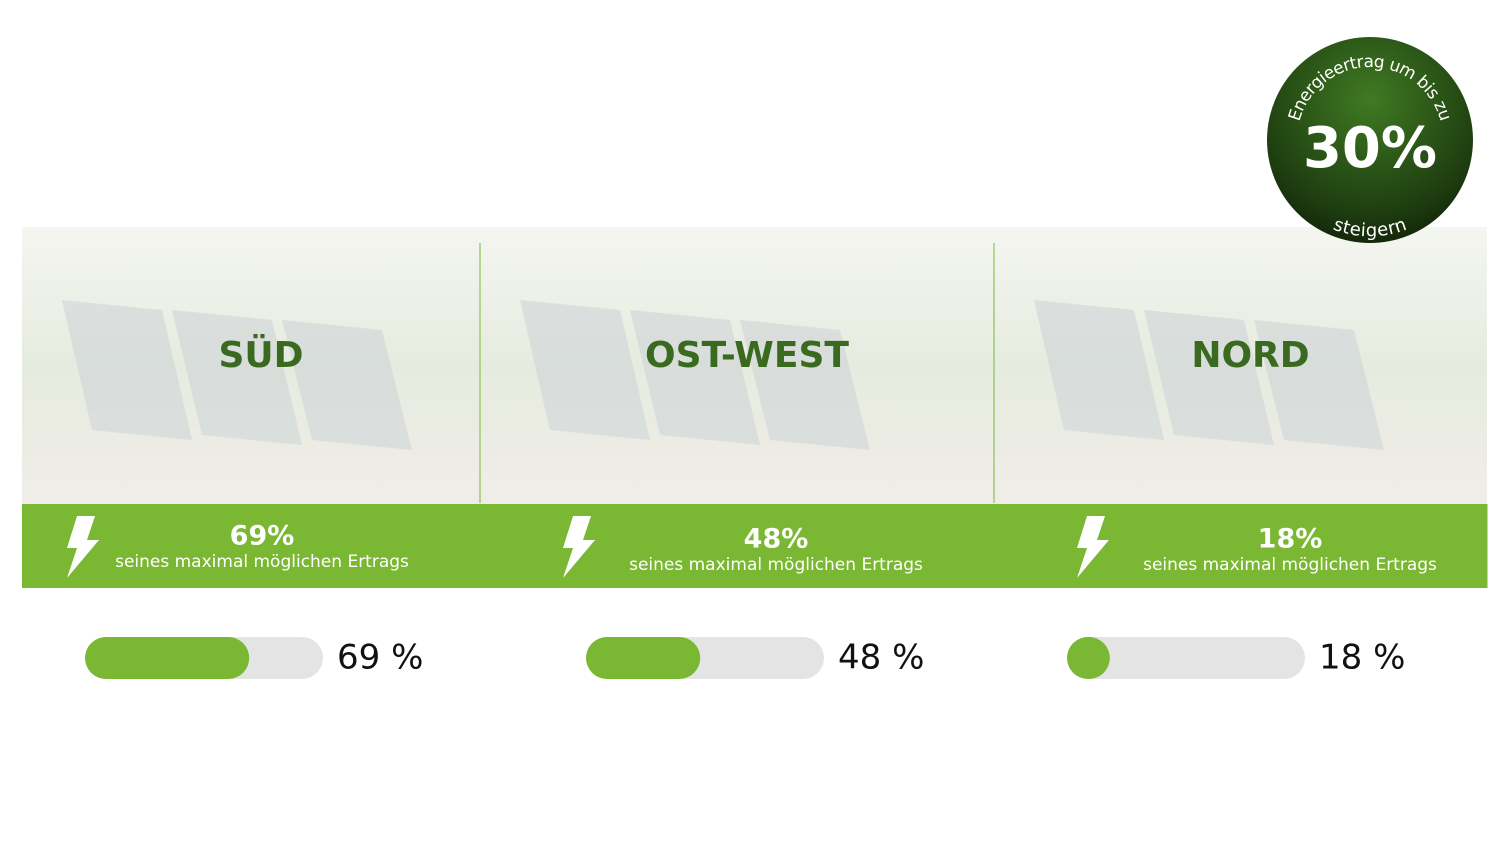 The image size is (1500, 844). Describe the element at coordinates (380, 658) in the screenshot. I see `progress-label: 69 %` at that location.